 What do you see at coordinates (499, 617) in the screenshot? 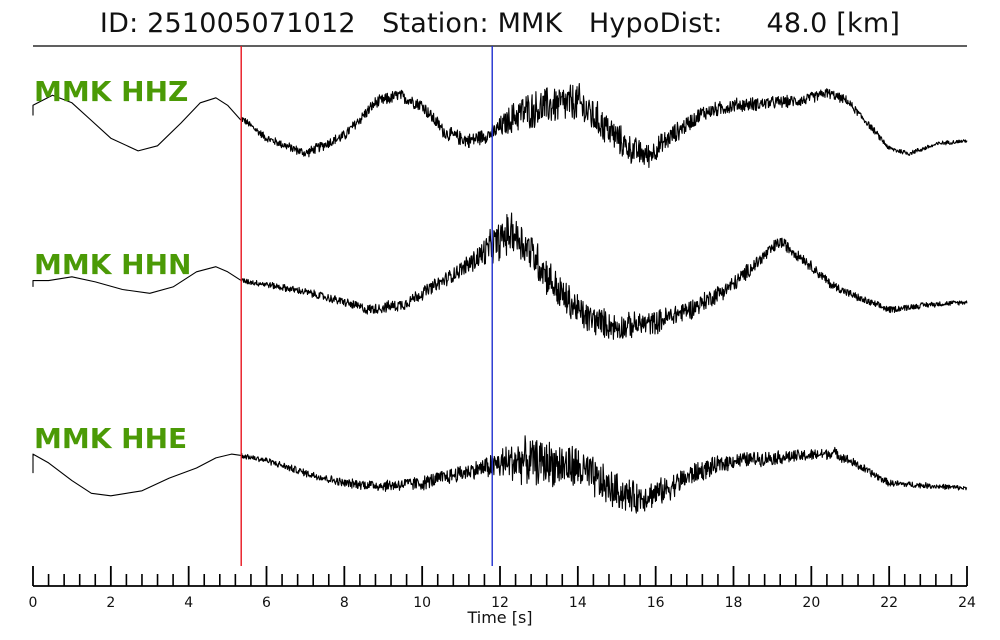
I see `x-axis-title: Time [s]` at bounding box center [499, 617].